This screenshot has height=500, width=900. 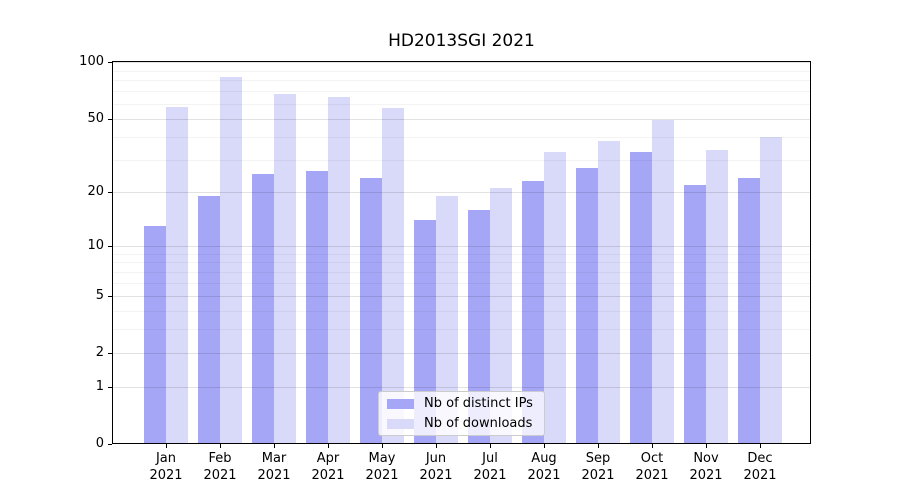 I want to click on y-tick-label: 5, so click(x=99, y=295).